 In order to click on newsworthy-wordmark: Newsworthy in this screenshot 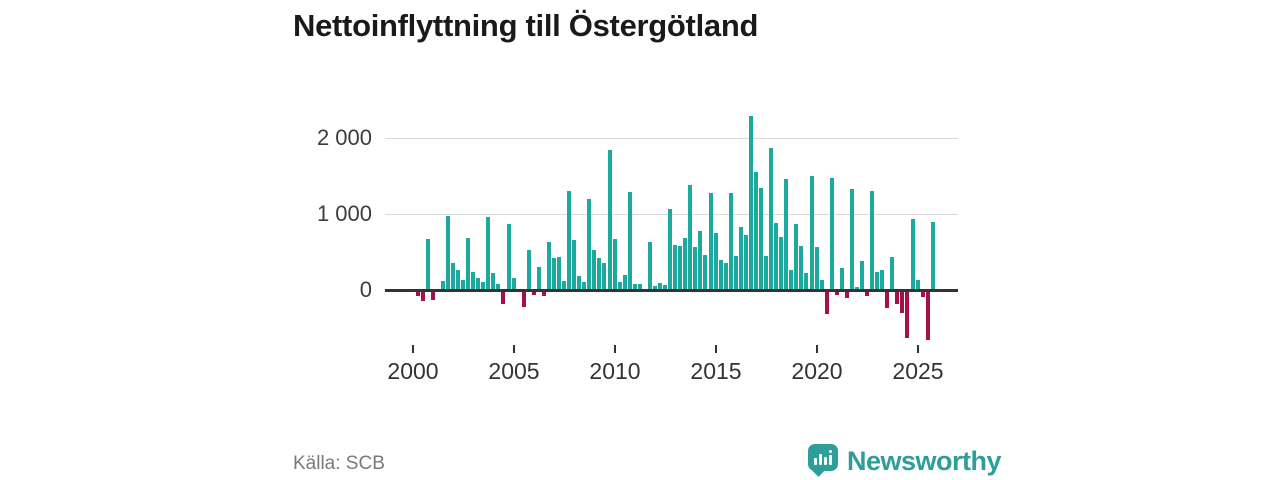, I will do `click(924, 460)`.